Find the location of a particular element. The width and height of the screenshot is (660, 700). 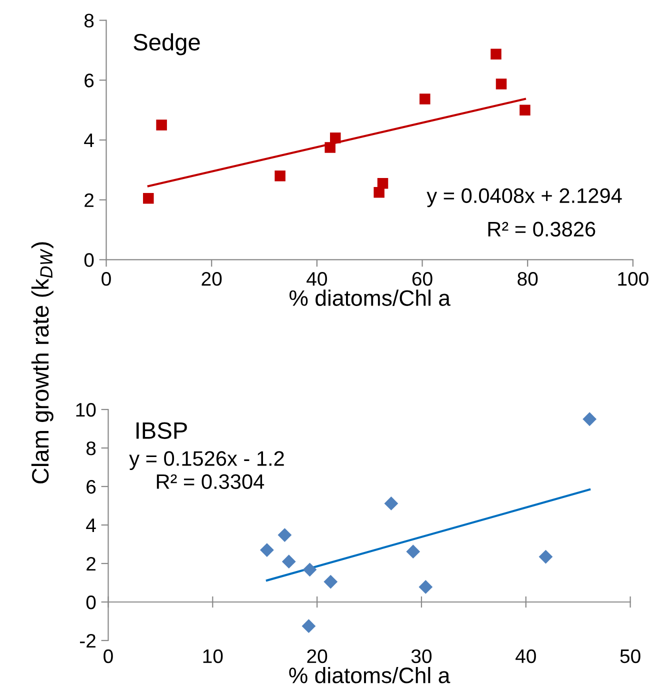

annotation: R² = 0.3826 is located at coordinates (542, 229).